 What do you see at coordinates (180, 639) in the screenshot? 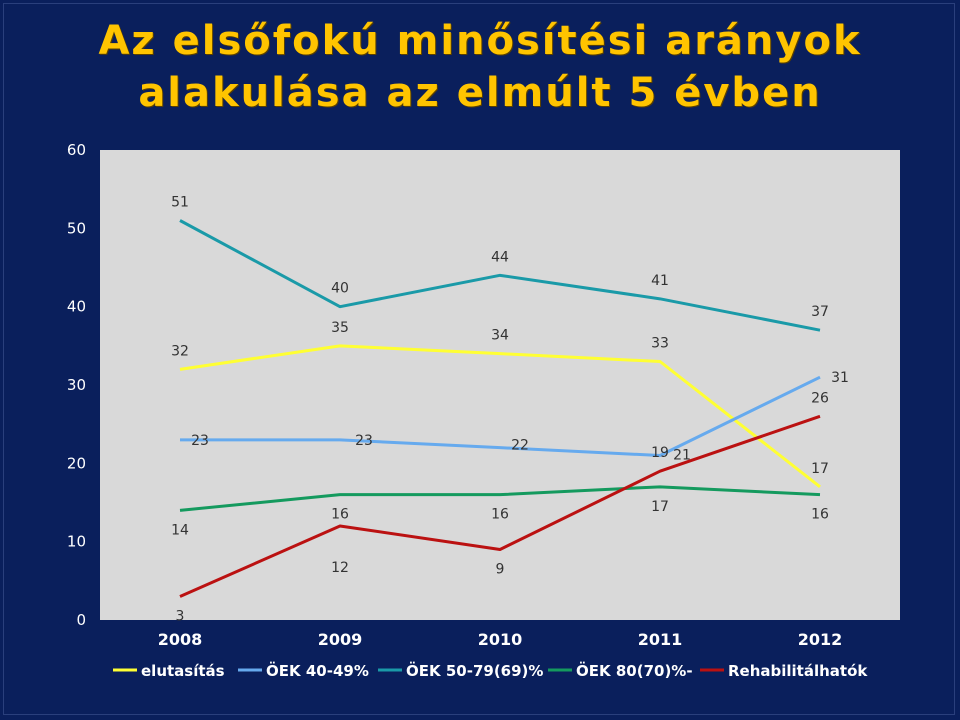
I see `x-tick-label: 2008` at bounding box center [180, 639].